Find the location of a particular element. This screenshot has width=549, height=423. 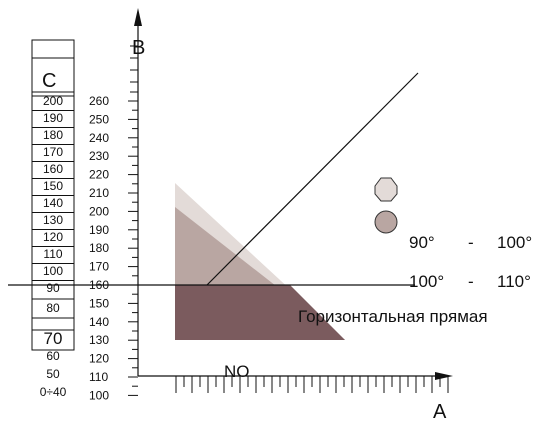

c-scale-value: 70 is located at coordinates (53, 338).